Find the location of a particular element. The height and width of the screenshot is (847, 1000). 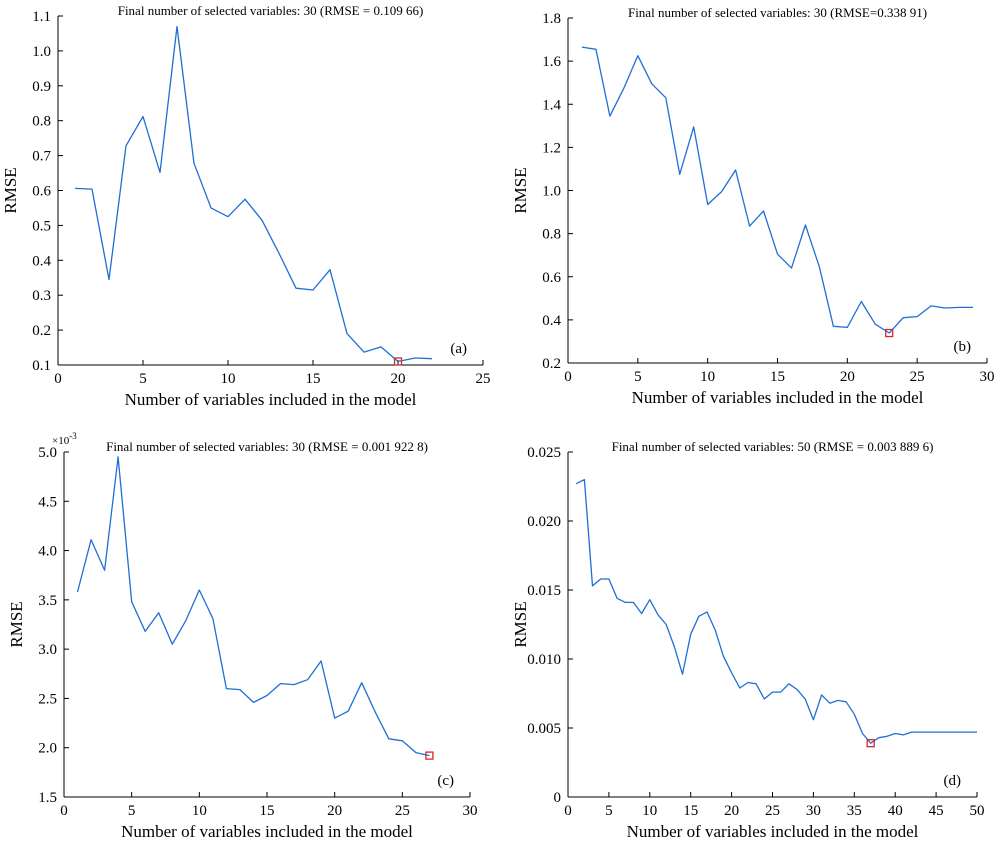

y-tick-label: 0.6 is located at coordinates (41, 192).